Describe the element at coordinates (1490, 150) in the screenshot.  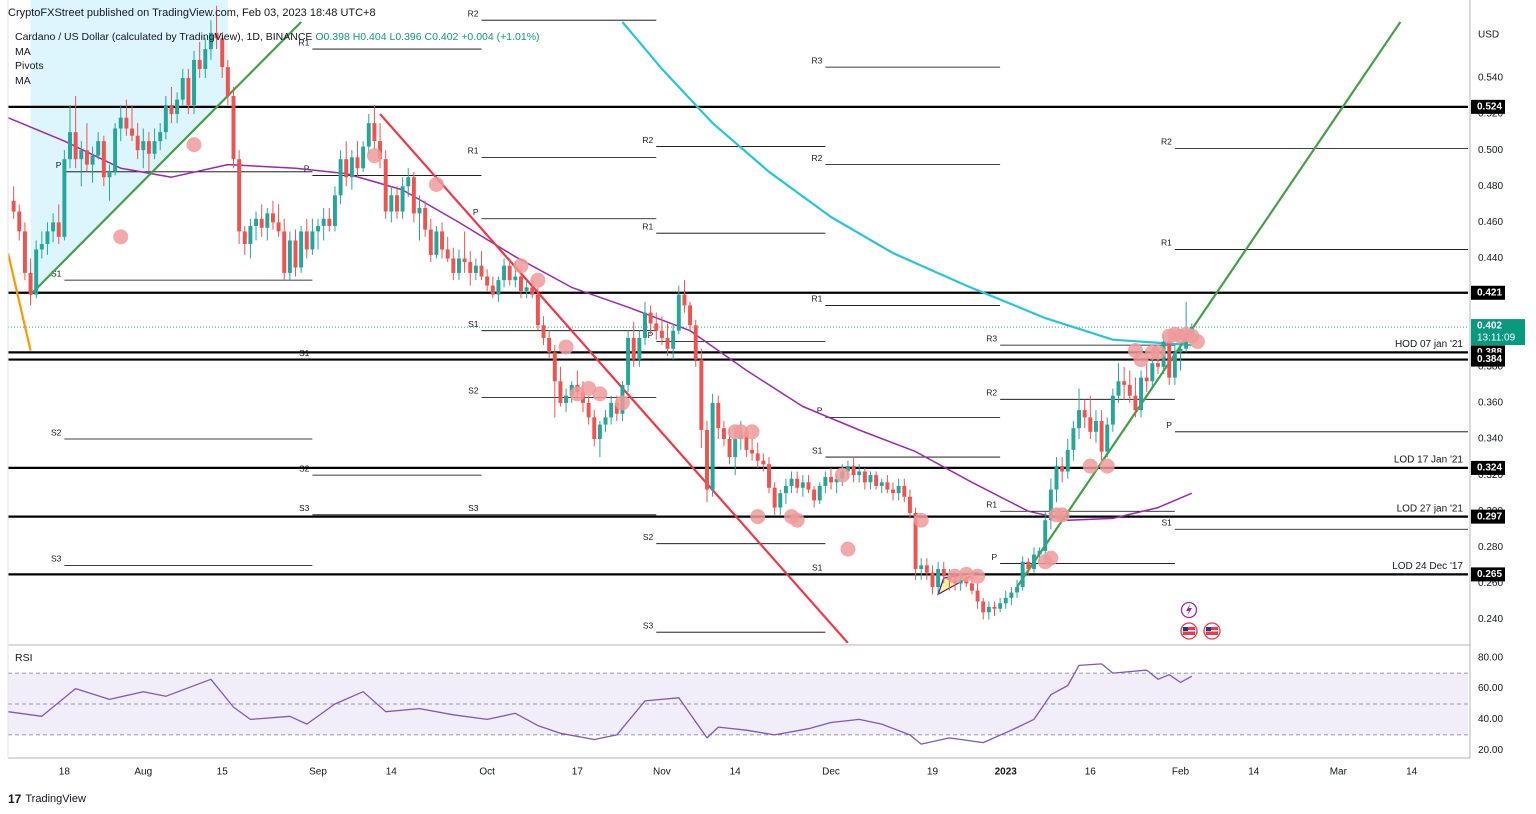
I see `price-tick-0.50: 0.500` at that location.